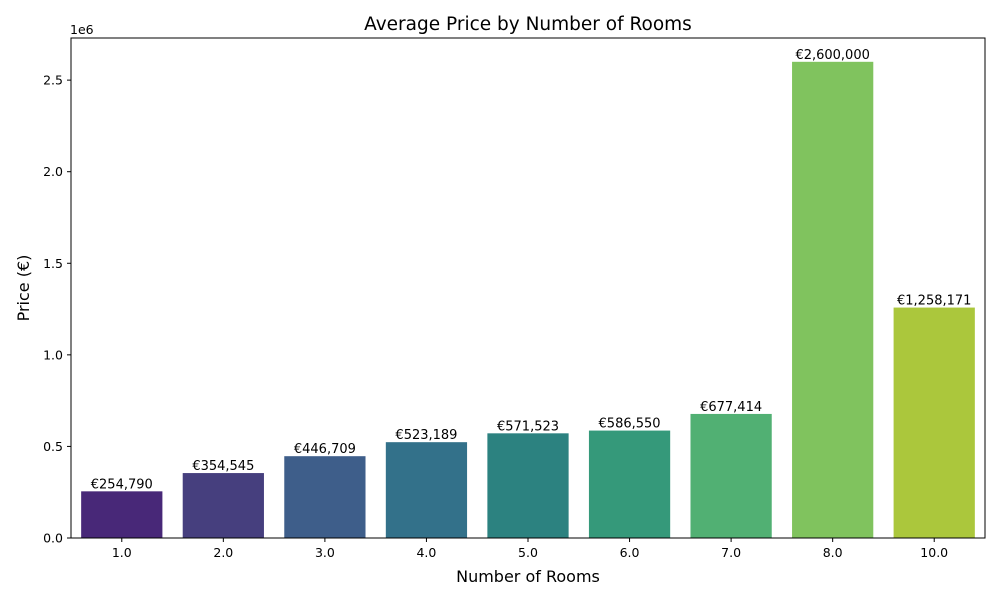 The height and width of the screenshot is (600, 1000). I want to click on y-tick-label: 2.0, so click(53, 171).